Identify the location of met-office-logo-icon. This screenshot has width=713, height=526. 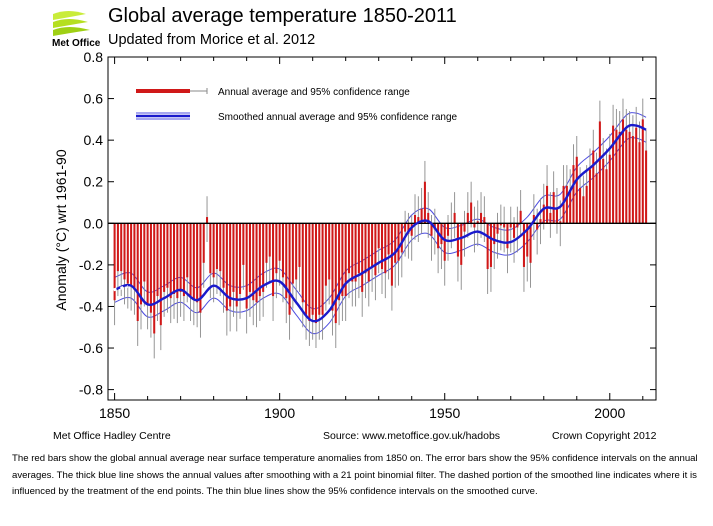
(71, 23).